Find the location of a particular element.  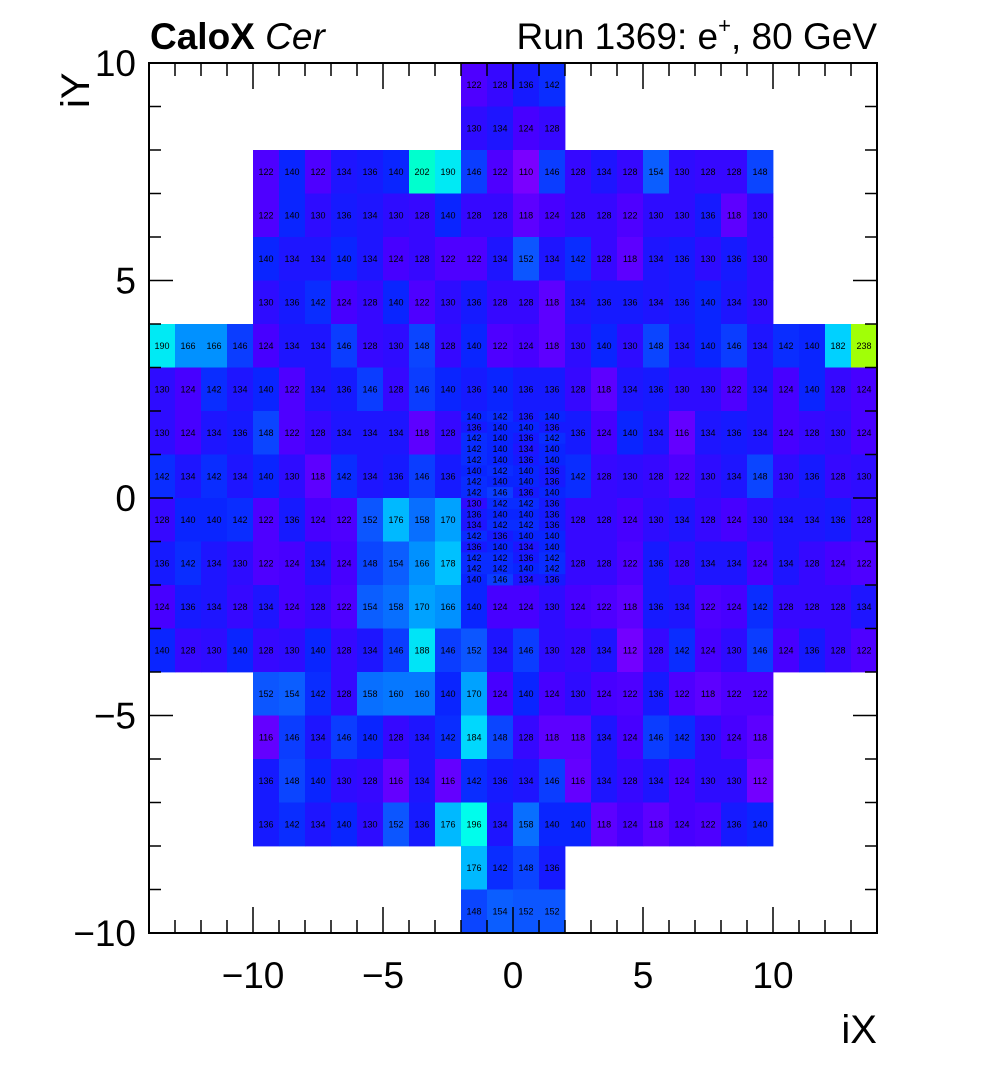

cell-value-label: 116 is located at coordinates (682, 433).